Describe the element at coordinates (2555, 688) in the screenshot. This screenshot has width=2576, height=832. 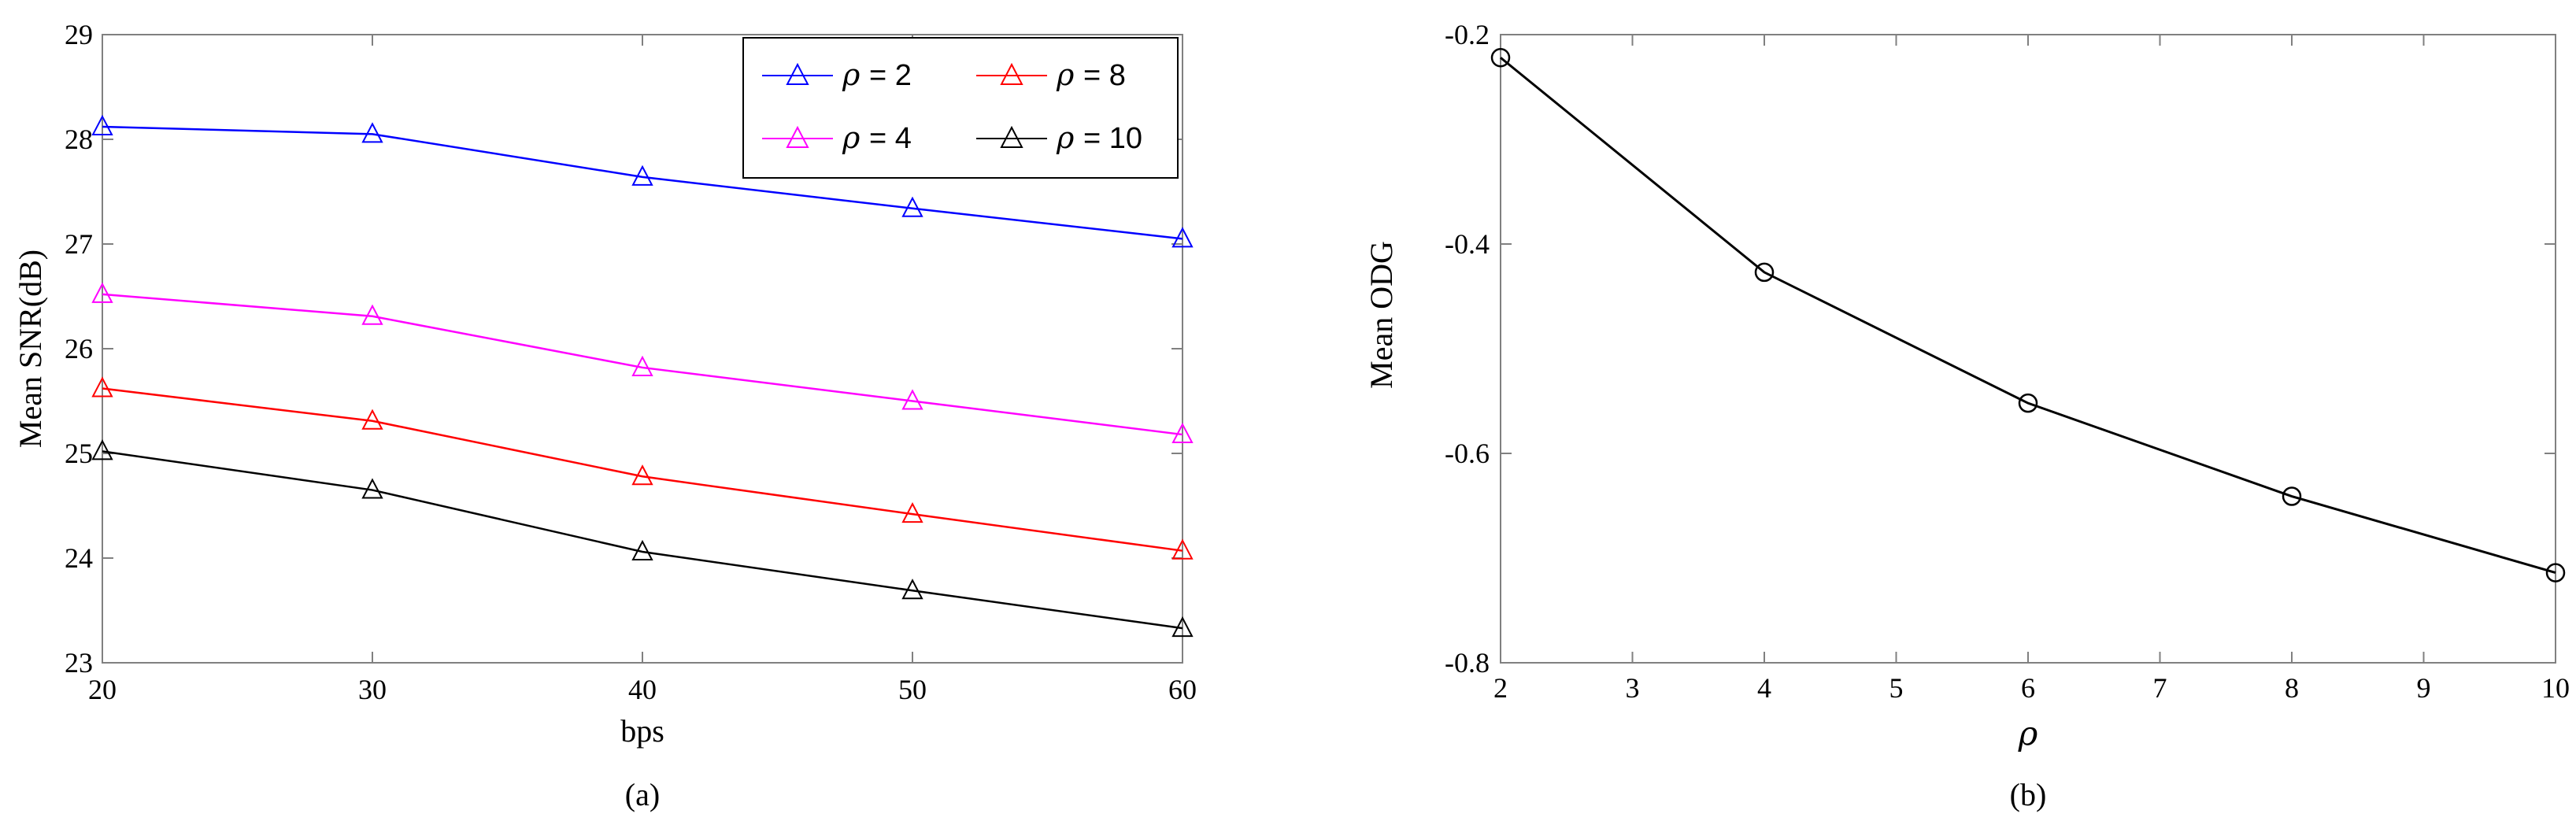
I see `x-tick-label: 10` at that location.